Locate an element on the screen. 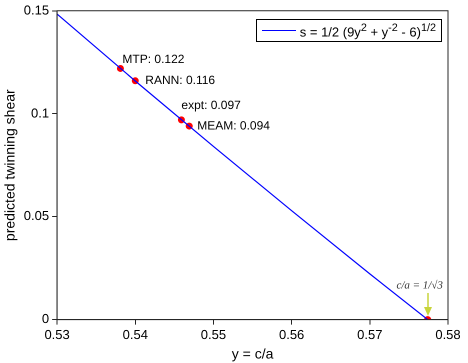  y-tick-label: 0 is located at coordinates (46, 318).